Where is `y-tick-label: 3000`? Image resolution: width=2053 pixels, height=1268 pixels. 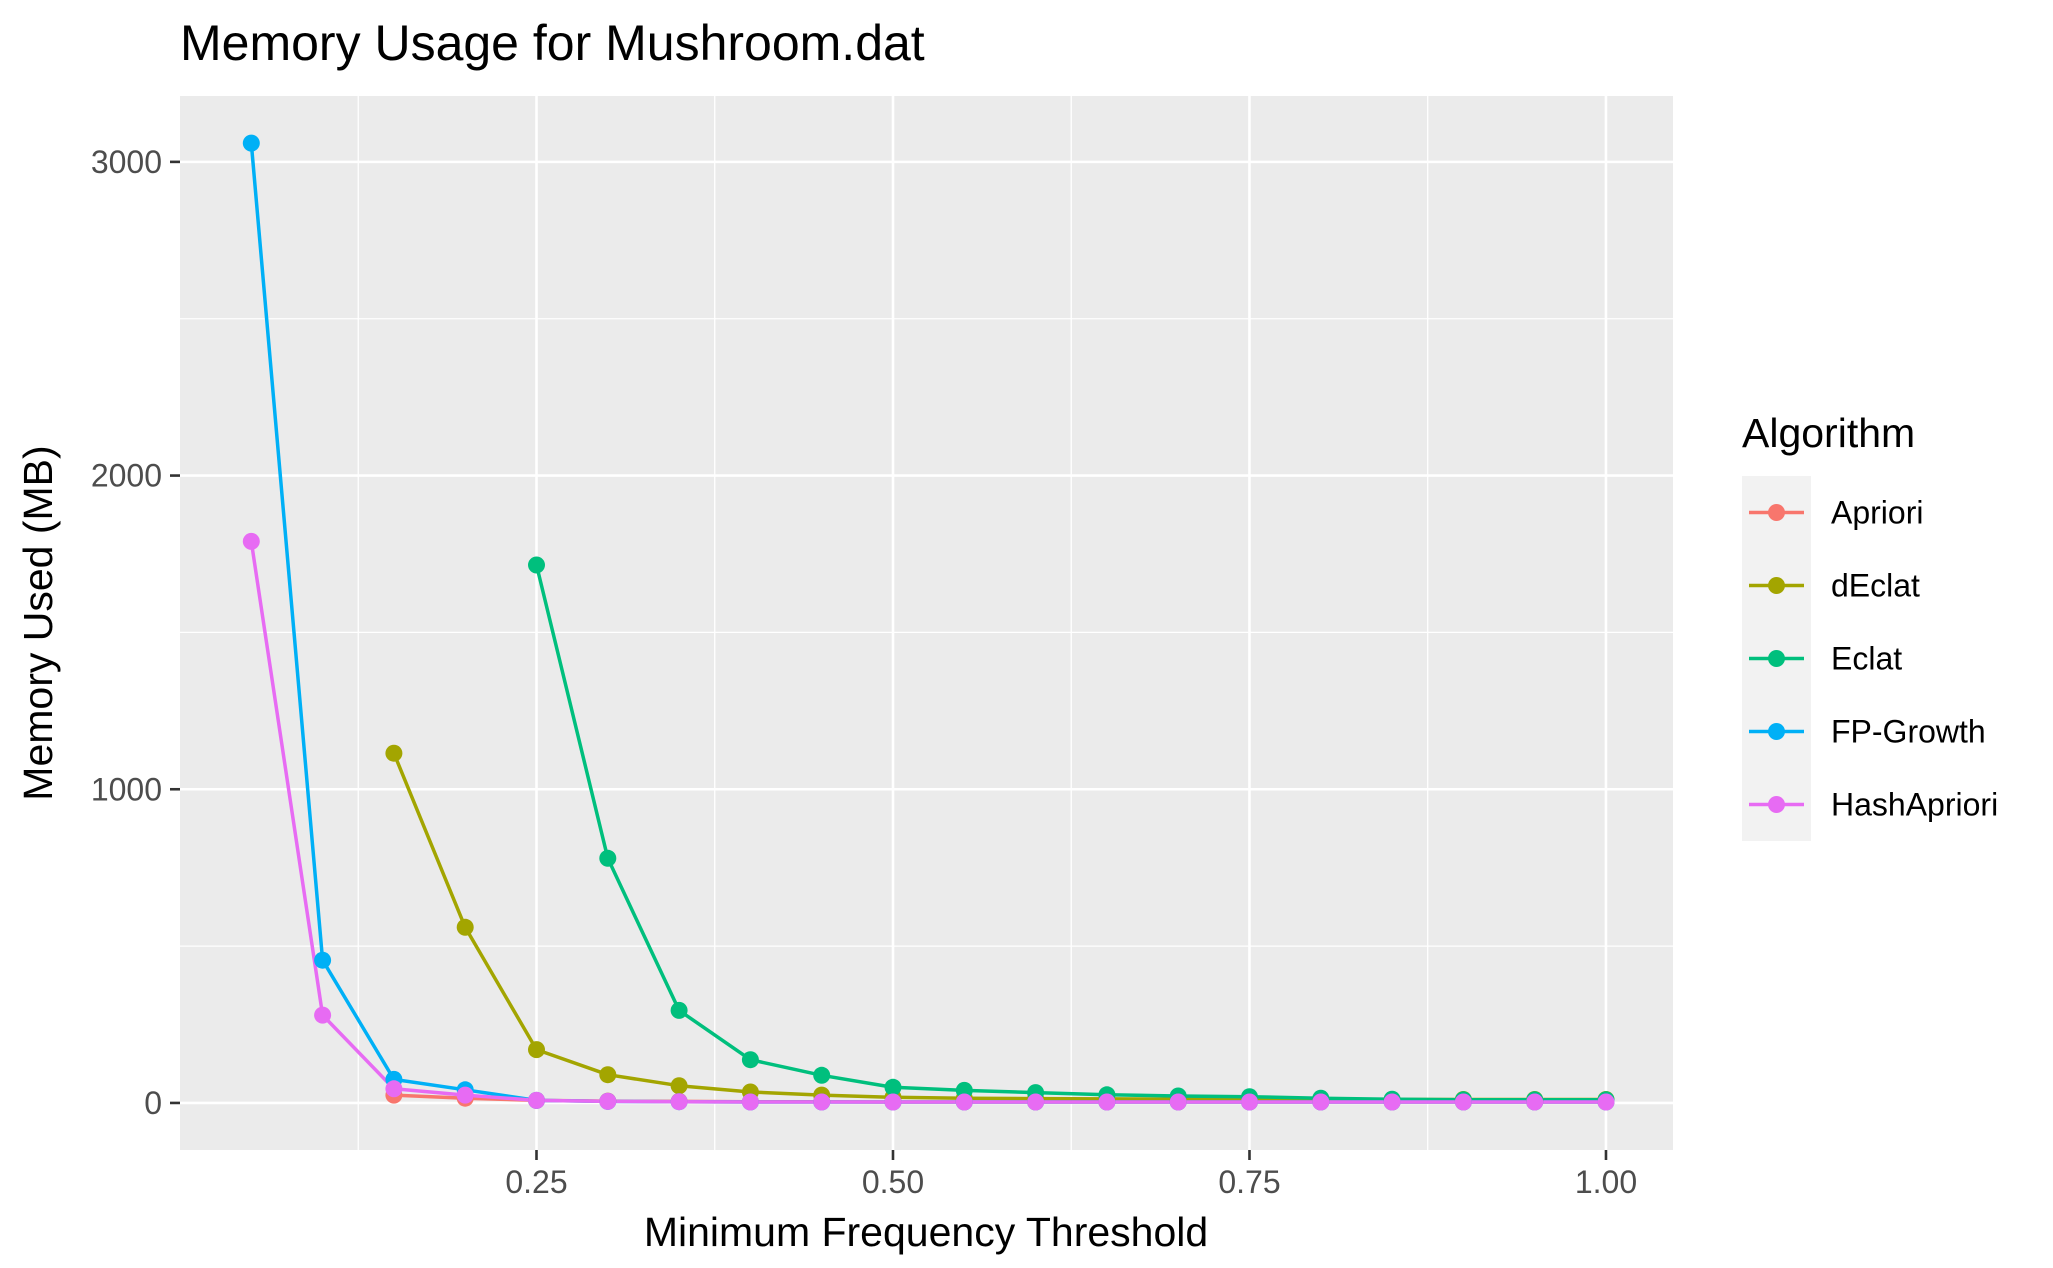
y-tick-label: 3000 is located at coordinates (126, 162).